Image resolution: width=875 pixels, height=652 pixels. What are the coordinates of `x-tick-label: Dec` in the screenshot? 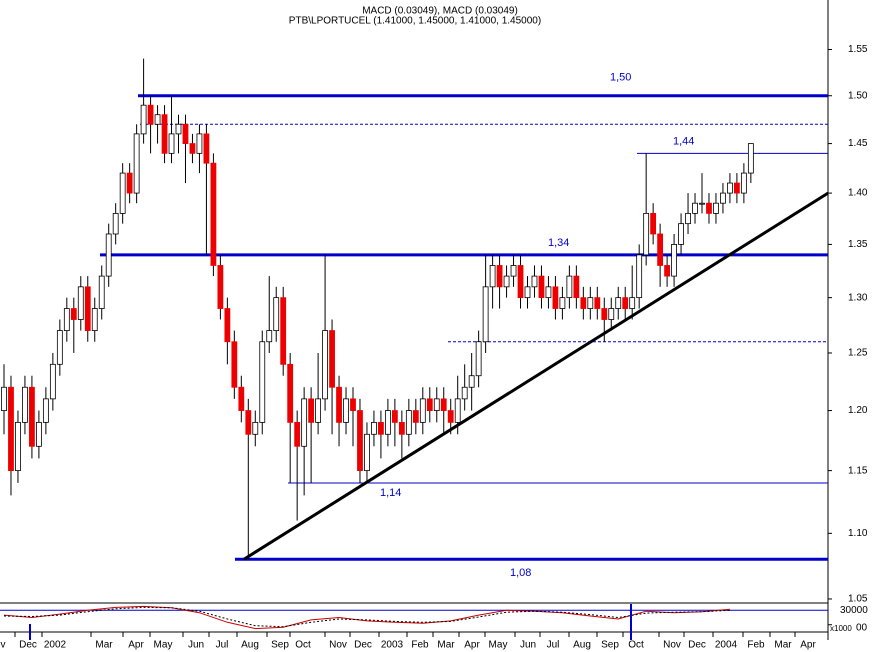 It's located at (28, 645).